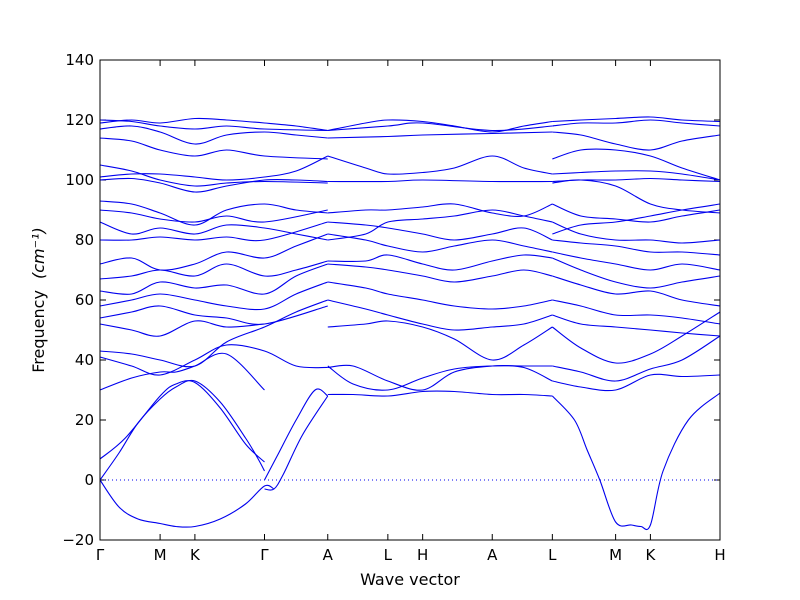 The height and width of the screenshot is (600, 800). What do you see at coordinates (84, 420) in the screenshot?
I see `y-tick-label: 20` at bounding box center [84, 420].